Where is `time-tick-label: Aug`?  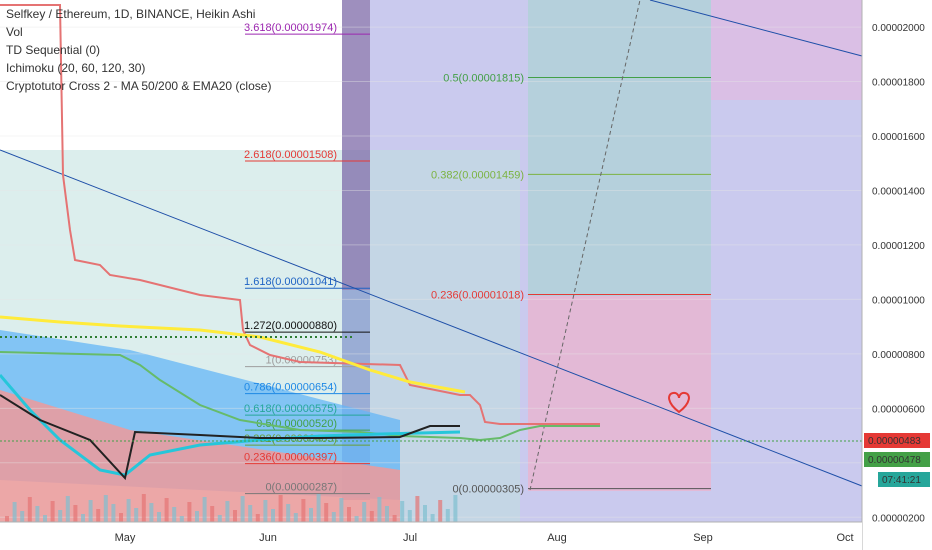 time-tick-label: Aug is located at coordinates (557, 538).